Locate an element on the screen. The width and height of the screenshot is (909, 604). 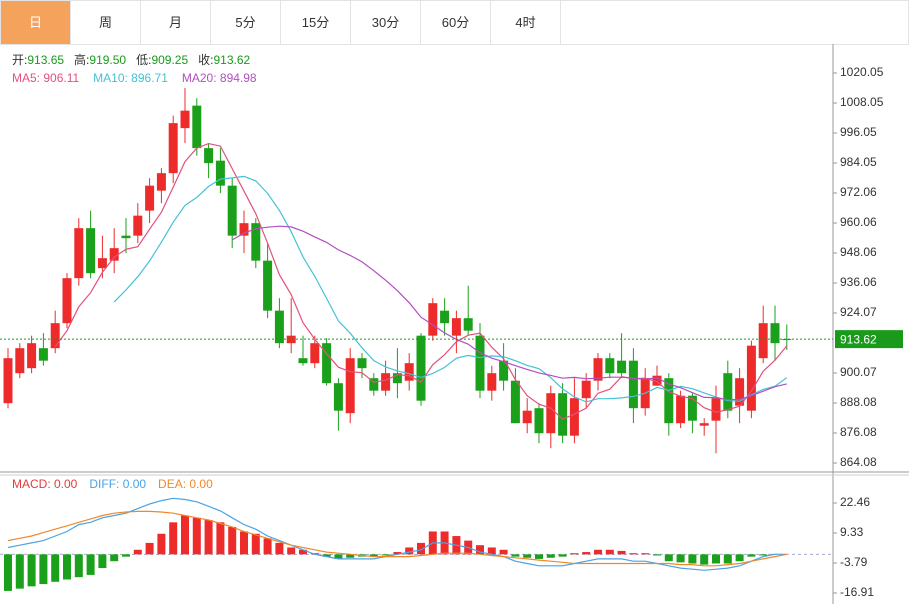
period-tab: 月 is located at coordinates (176, 22).